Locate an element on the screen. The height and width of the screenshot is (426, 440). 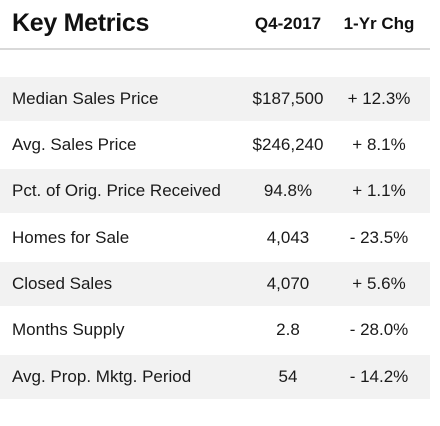
header-divider is located at coordinates (215, 49).